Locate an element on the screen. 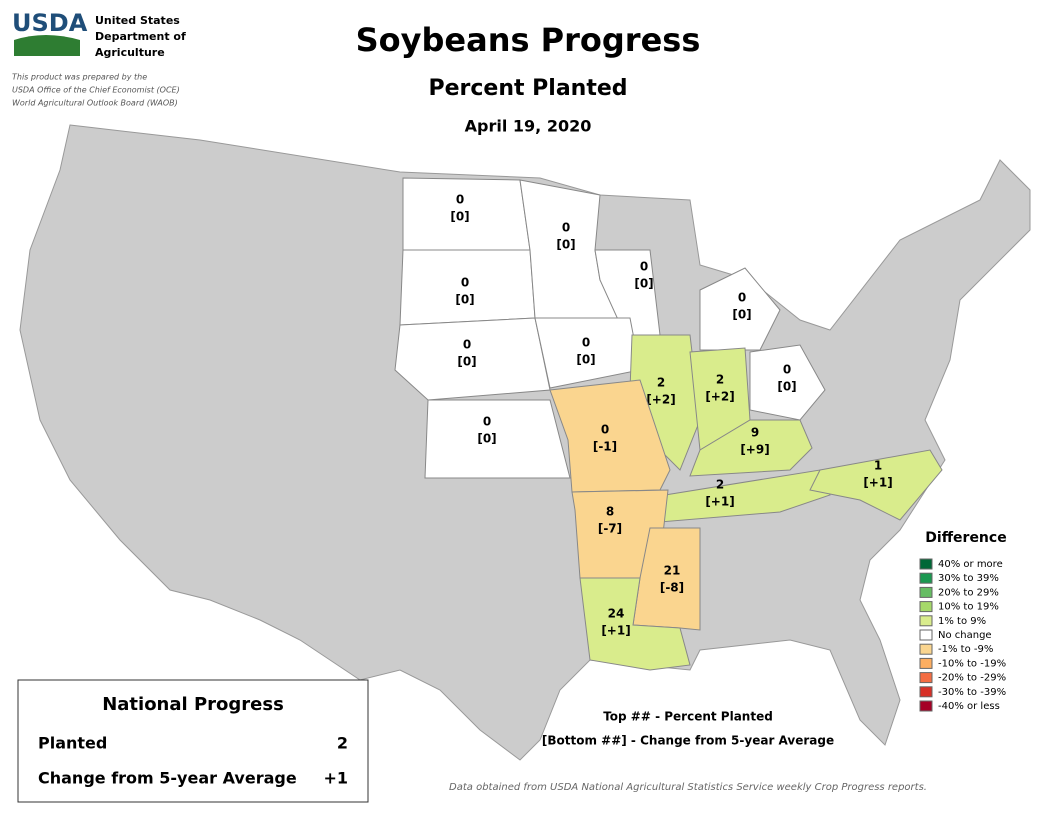  key: [Bottom ##] - Change from 5-year Average is located at coordinates (688, 741).